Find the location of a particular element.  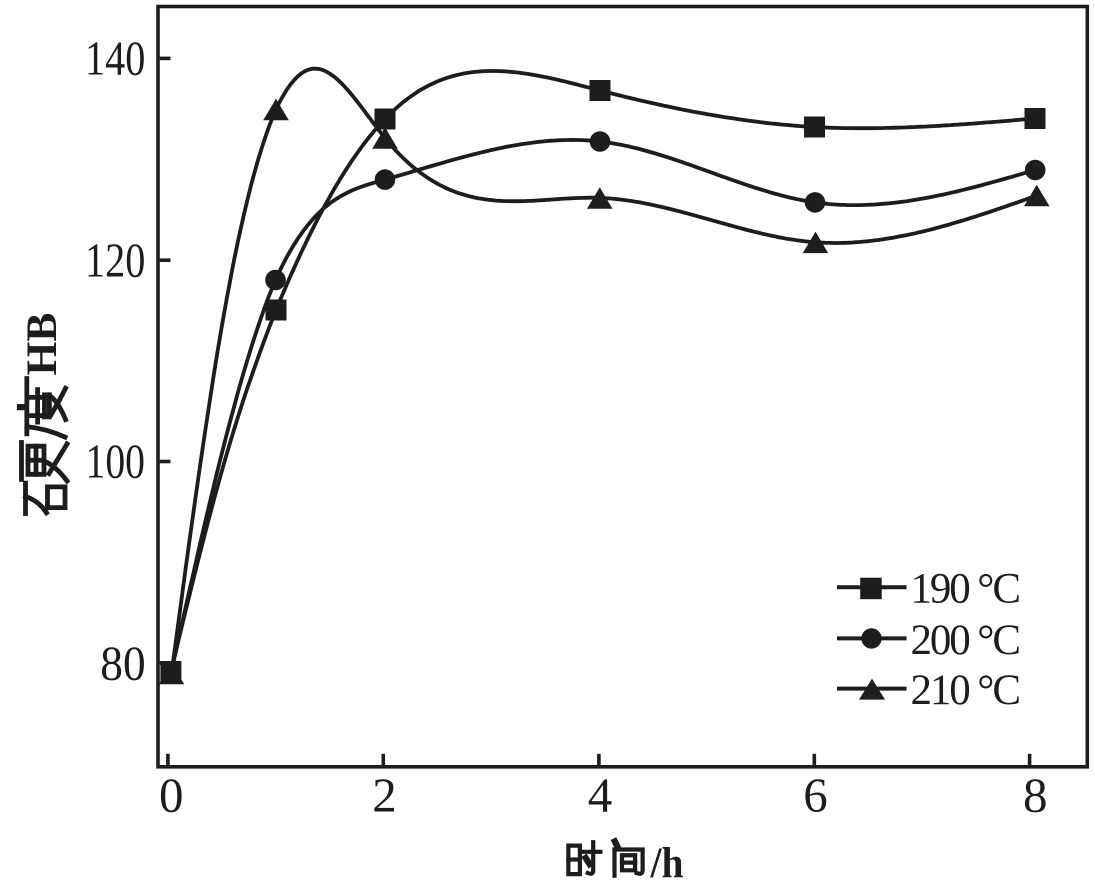

svg-text: 2 is located at coordinates (384, 795).